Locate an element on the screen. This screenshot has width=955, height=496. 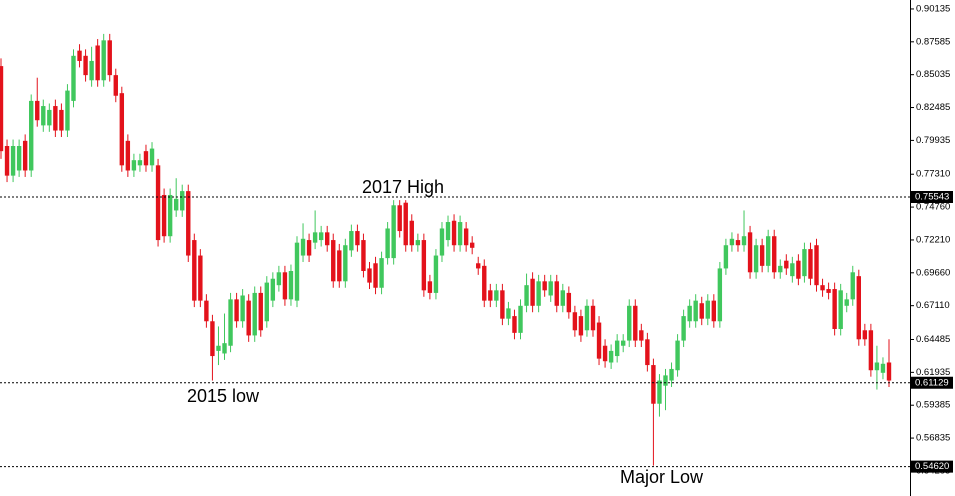
level-label: 0.54620 is located at coordinates (932, 466).